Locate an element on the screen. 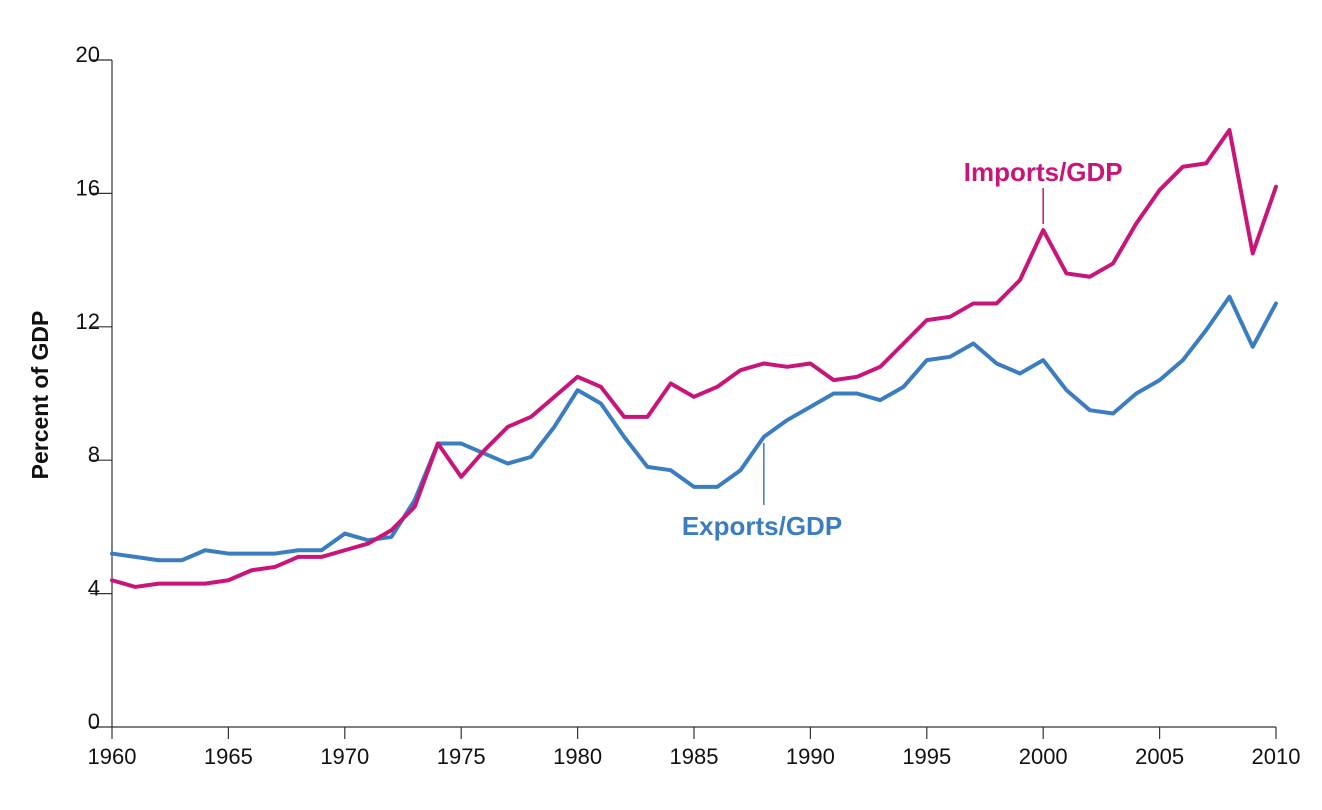 This screenshot has height=810, width=1322. x-tick-label: 1965 is located at coordinates (228, 756).